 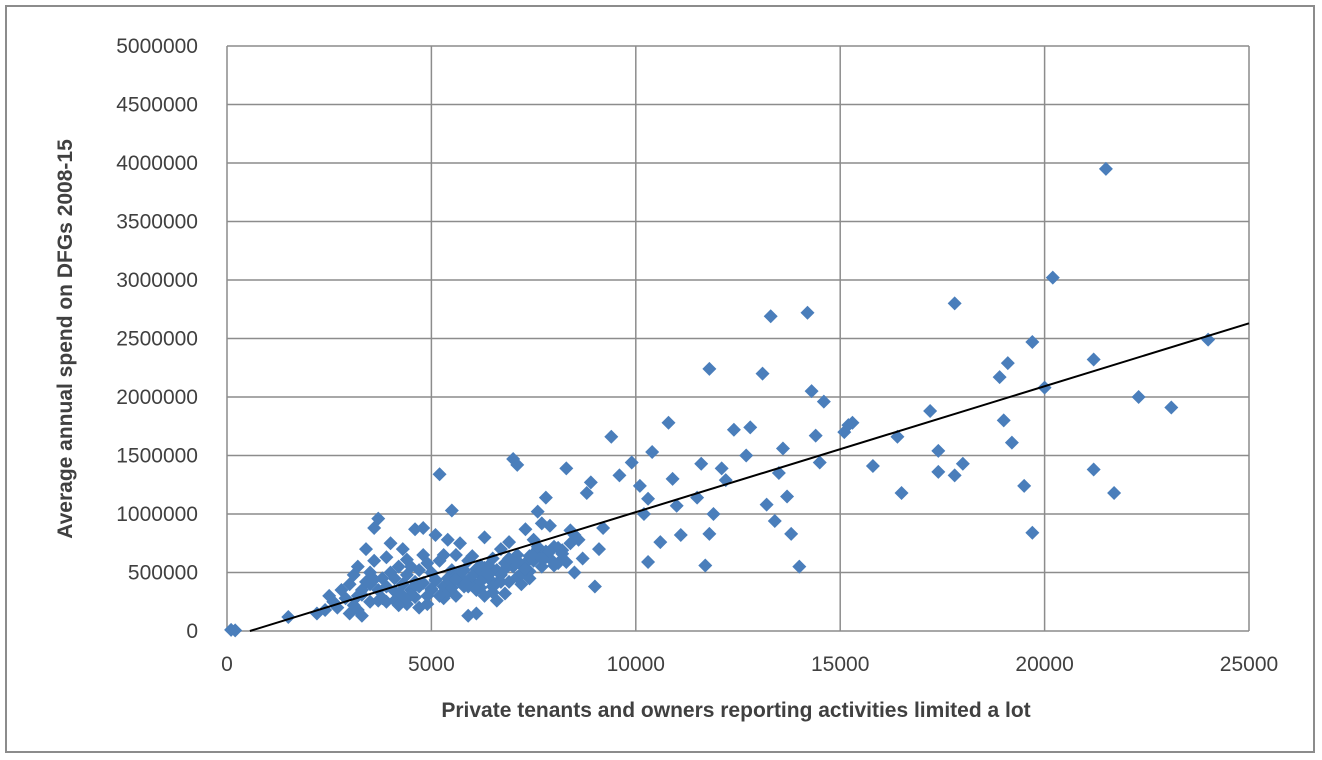 What do you see at coordinates (1249, 664) in the screenshot?
I see `x-tick-label: 25000` at bounding box center [1249, 664].